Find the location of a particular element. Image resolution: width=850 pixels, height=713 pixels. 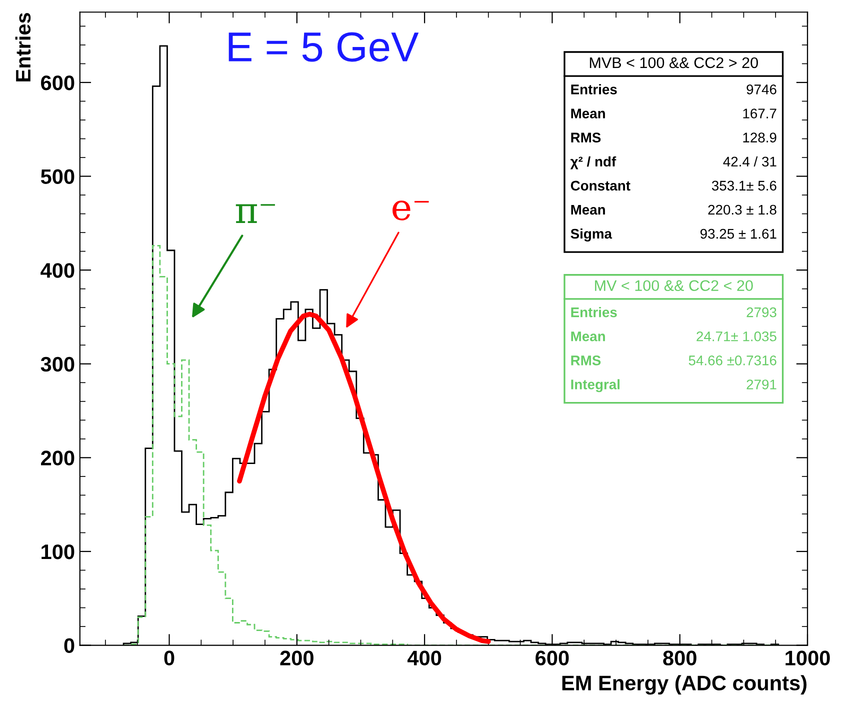

y-tick-label: 100 is located at coordinates (58, 552).